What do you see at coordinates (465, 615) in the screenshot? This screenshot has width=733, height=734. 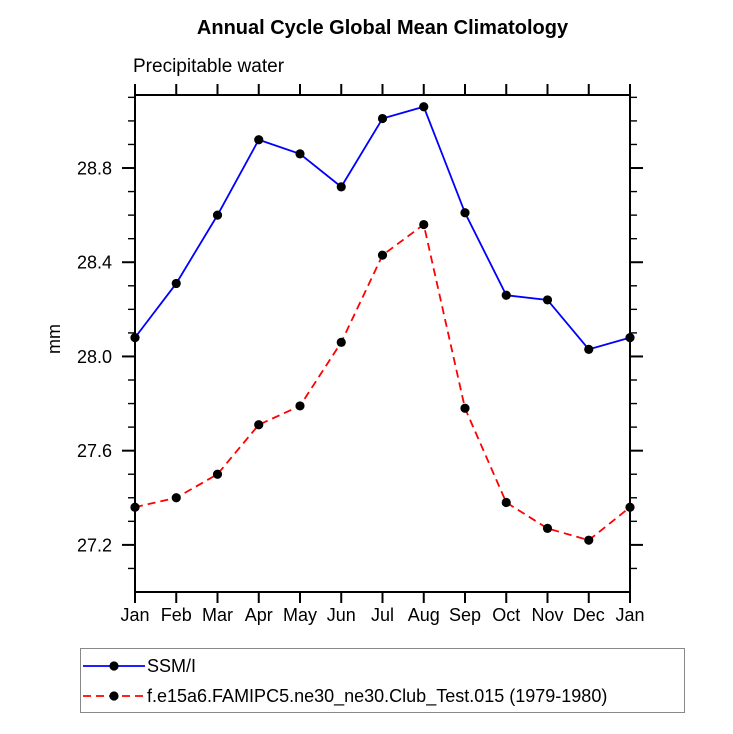 I see `x-tick-label: Sep` at bounding box center [465, 615].